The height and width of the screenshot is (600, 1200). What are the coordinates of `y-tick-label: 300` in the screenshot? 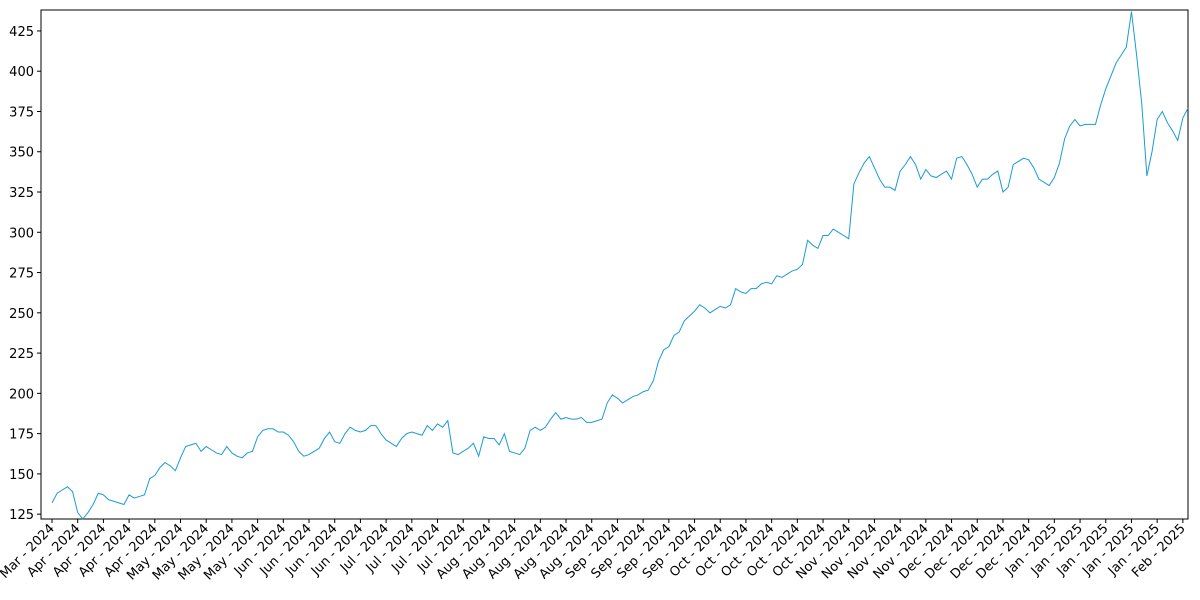 It's located at (21, 233).